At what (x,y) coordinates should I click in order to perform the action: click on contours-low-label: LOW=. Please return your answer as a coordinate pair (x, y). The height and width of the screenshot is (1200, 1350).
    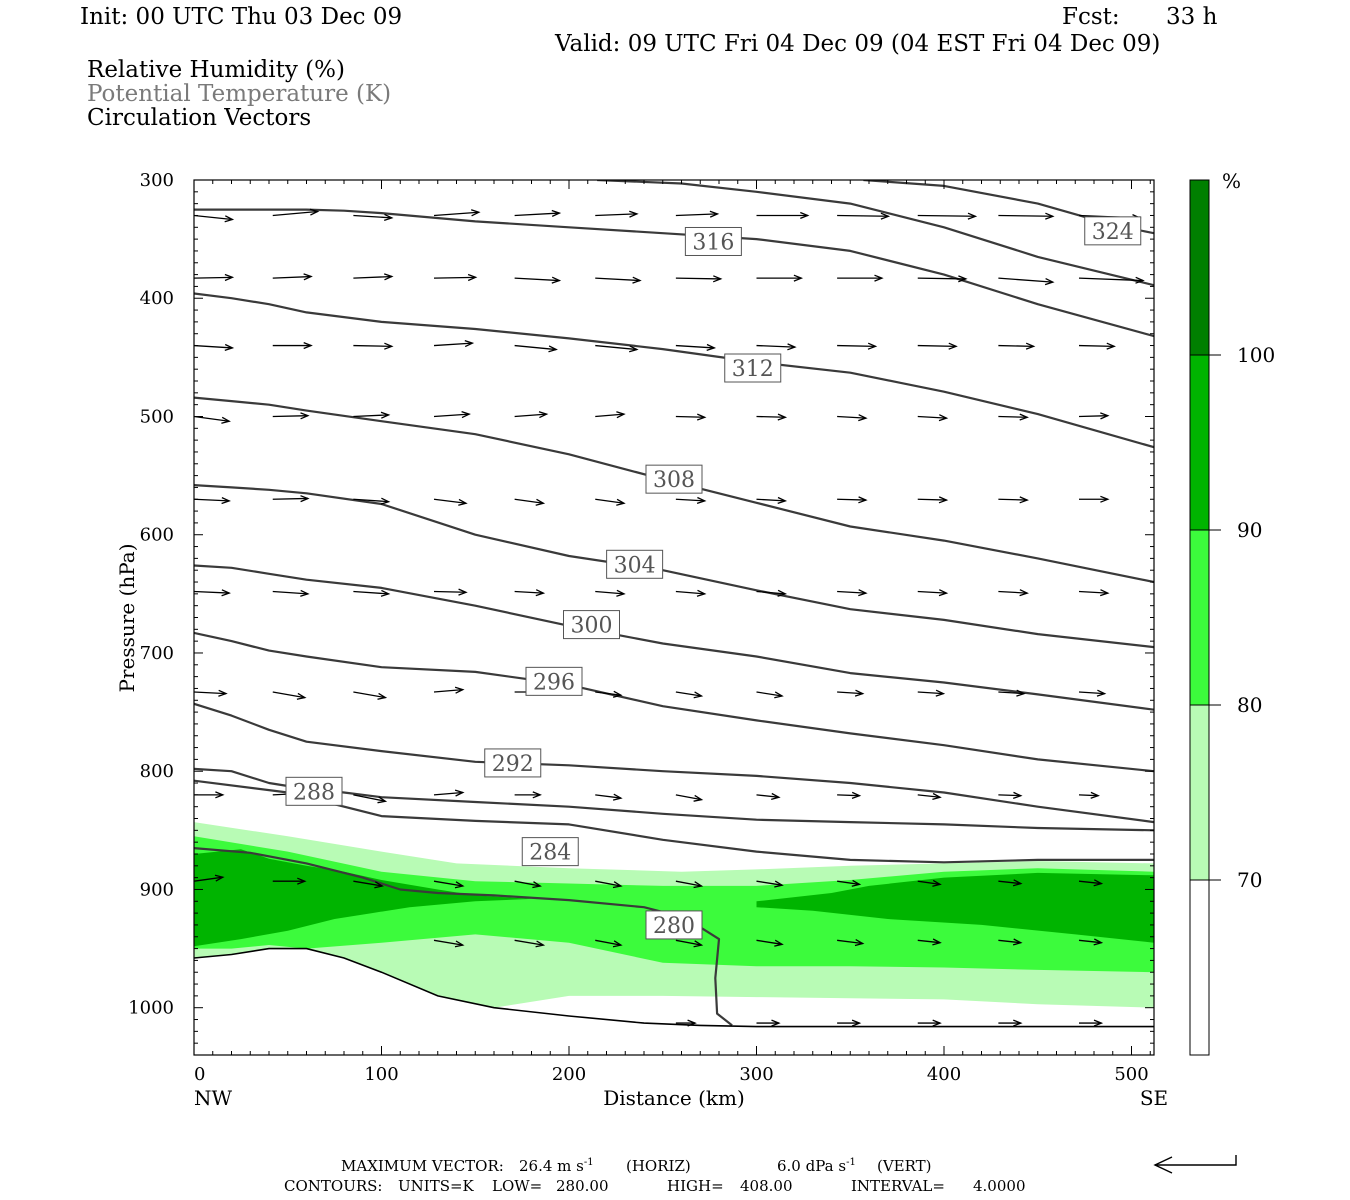
    Looking at the image, I should click on (517, 1186).